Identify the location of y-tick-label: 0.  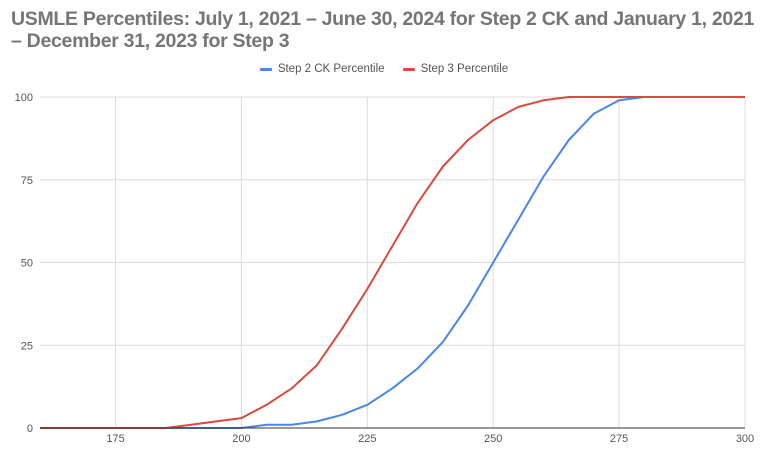
(30, 429).